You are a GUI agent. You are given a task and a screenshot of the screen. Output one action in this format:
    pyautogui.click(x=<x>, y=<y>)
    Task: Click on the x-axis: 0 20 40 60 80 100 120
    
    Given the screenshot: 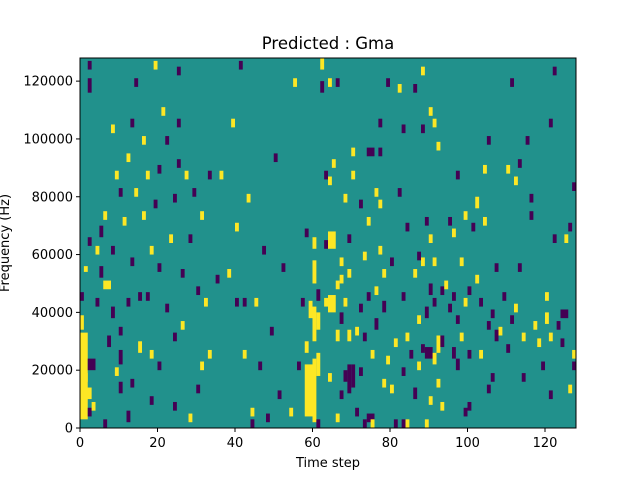 What is the action you would take?
    pyautogui.click(x=317, y=439)
    